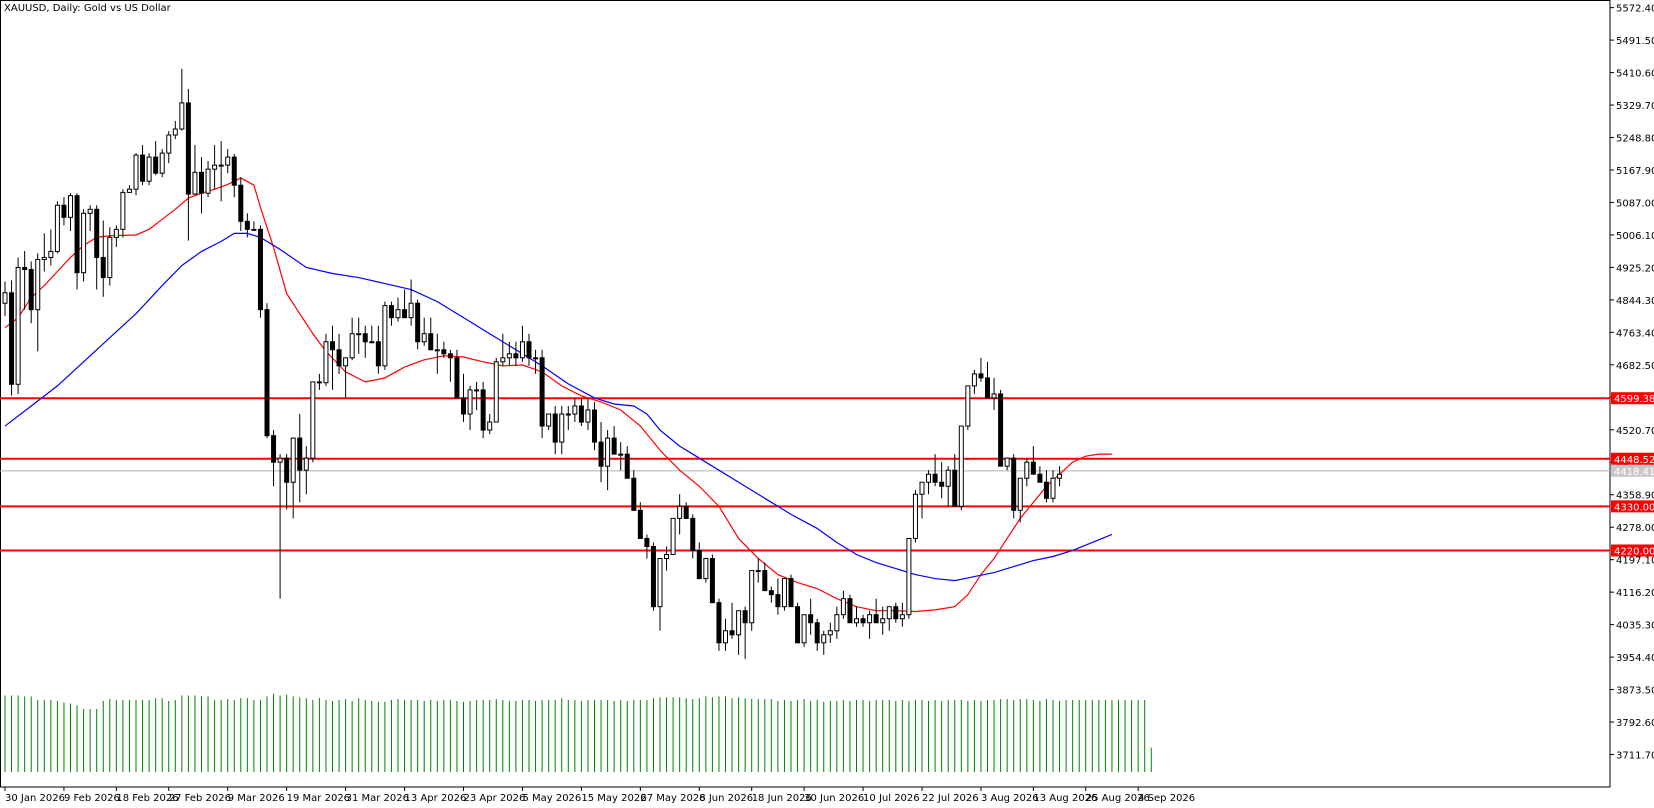  What do you see at coordinates (950, 798) in the screenshot?
I see `x-tick-label: 22 Jul 2026` at bounding box center [950, 798].